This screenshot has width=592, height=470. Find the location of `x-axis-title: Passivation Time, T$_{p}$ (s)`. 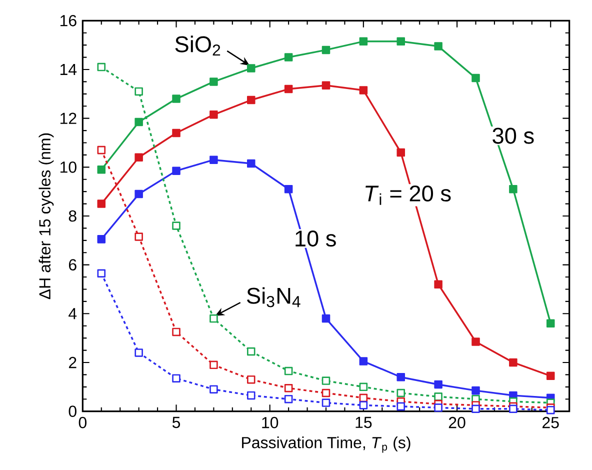

x-axis-title: Passivation Time, T$_{p}$ (s) is located at coordinates (326, 444).